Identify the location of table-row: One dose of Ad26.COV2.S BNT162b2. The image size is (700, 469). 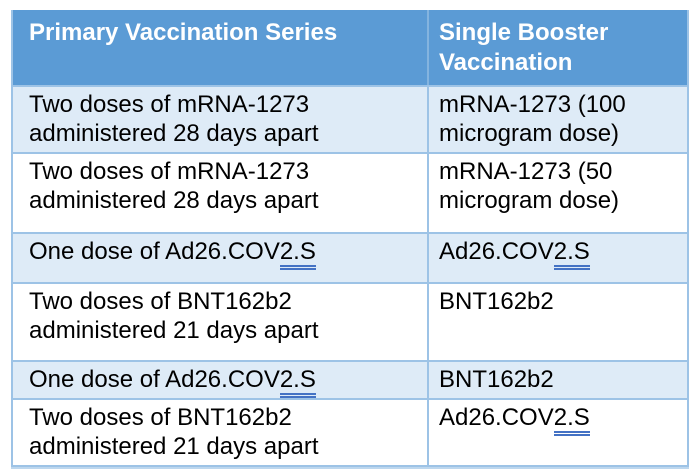
(350, 379).